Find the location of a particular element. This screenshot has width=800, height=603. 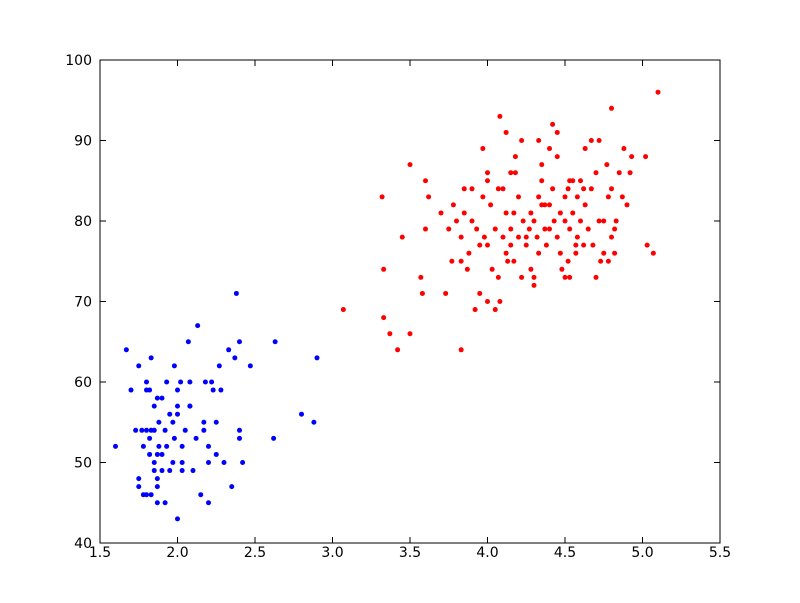

y-tick-label: 60 is located at coordinates (83, 383).